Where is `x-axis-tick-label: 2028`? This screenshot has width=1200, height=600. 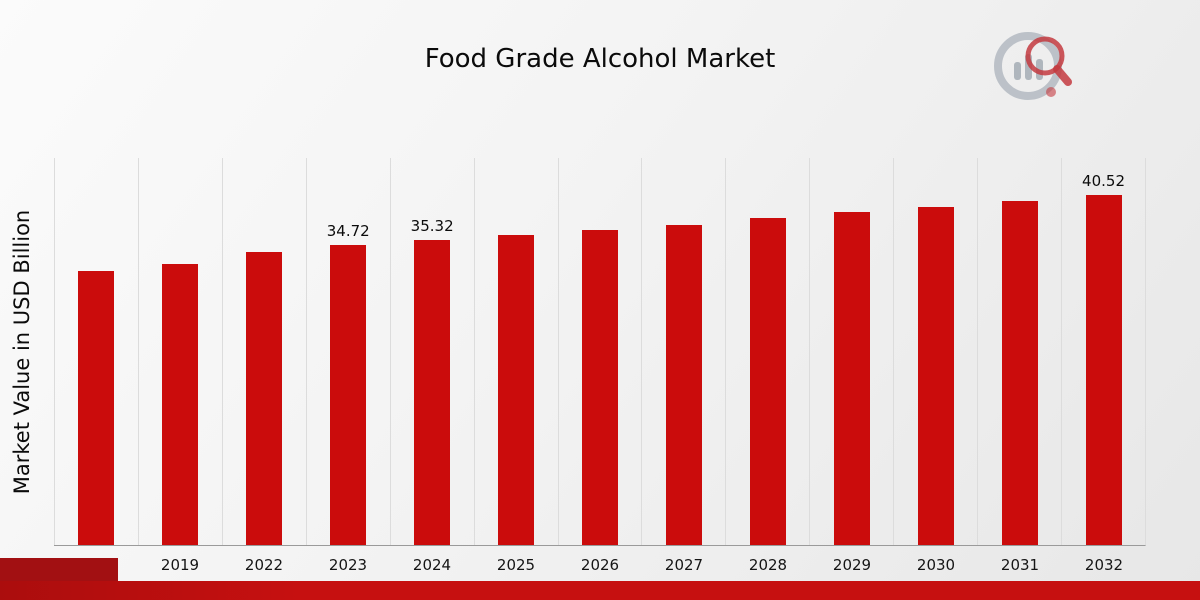
x-axis-tick-label: 2028 is located at coordinates (768, 565).